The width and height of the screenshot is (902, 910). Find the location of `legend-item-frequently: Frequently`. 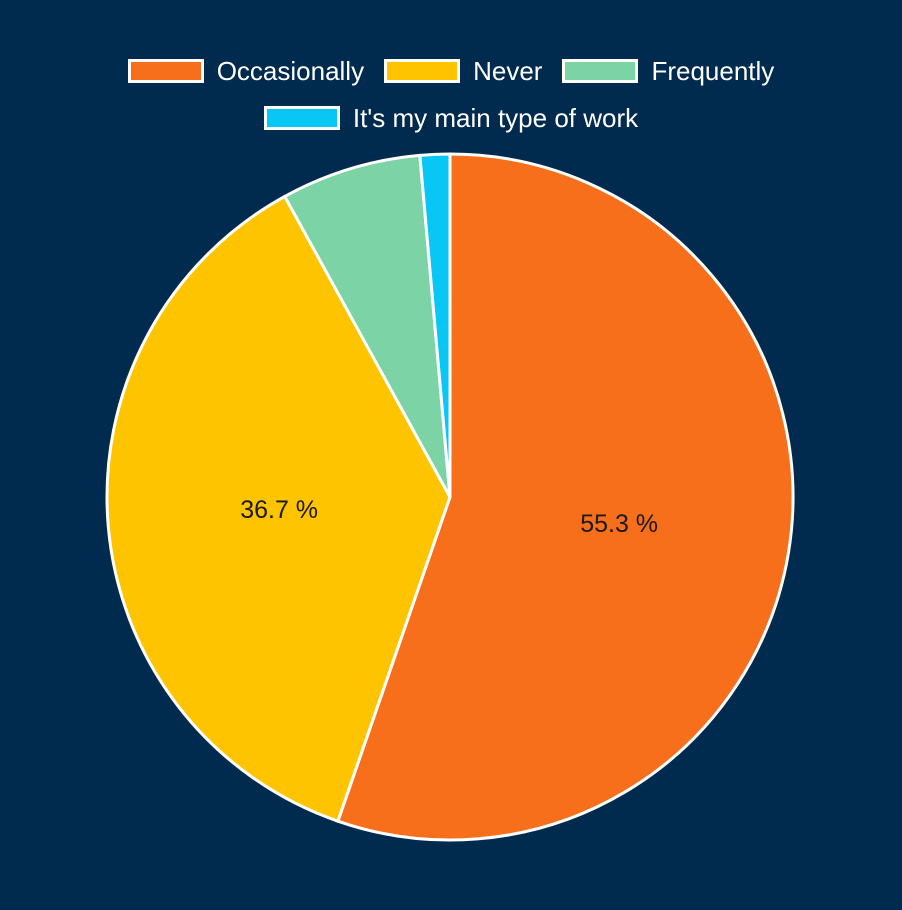

legend-item-frequently: Frequently is located at coordinates (668, 71).